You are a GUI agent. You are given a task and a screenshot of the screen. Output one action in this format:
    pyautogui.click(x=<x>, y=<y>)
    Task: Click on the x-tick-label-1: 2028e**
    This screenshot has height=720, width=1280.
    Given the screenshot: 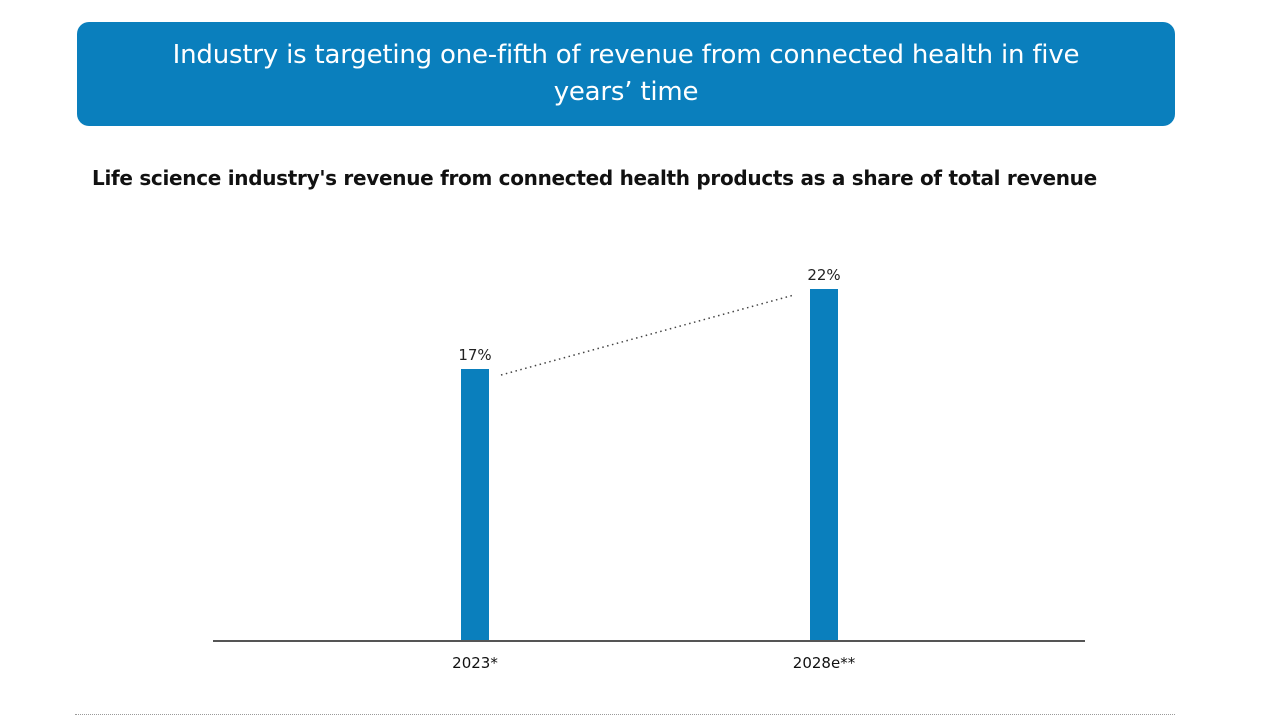 What is the action you would take?
    pyautogui.click(x=824, y=663)
    